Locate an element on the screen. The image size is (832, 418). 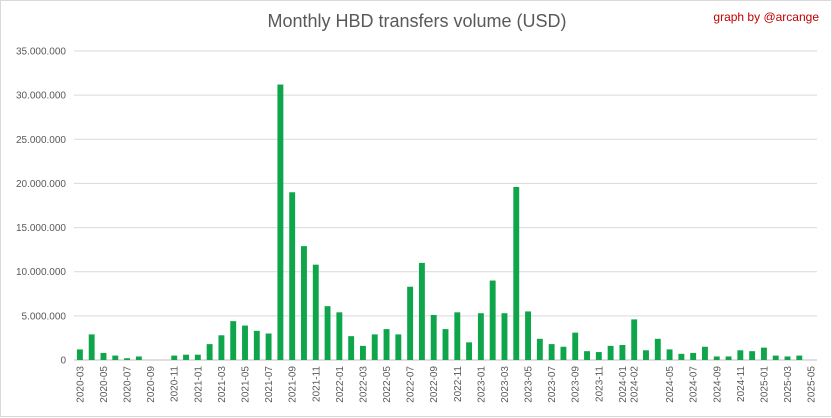
x-tick-label: 2024-02 is located at coordinates (635, 384).